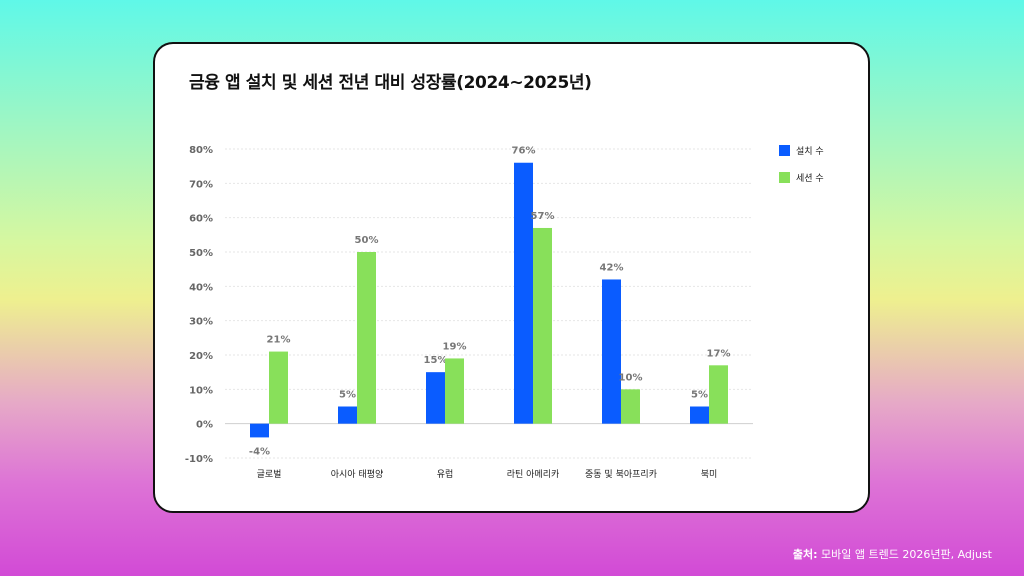 Image resolution: width=1024 pixels, height=576 pixels. I want to click on data-label: 21%, so click(279, 340).